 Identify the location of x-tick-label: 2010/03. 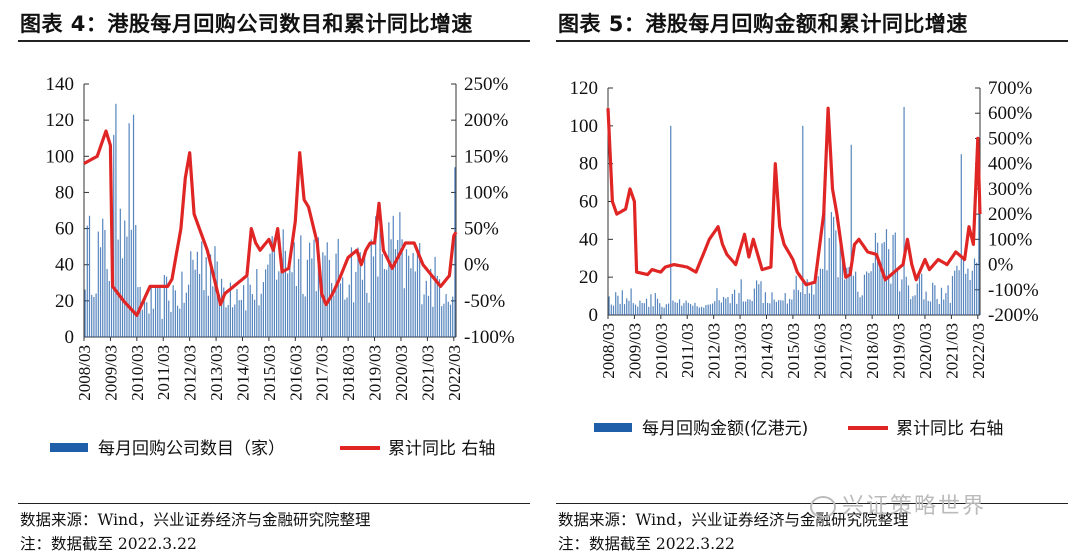
(661, 351).